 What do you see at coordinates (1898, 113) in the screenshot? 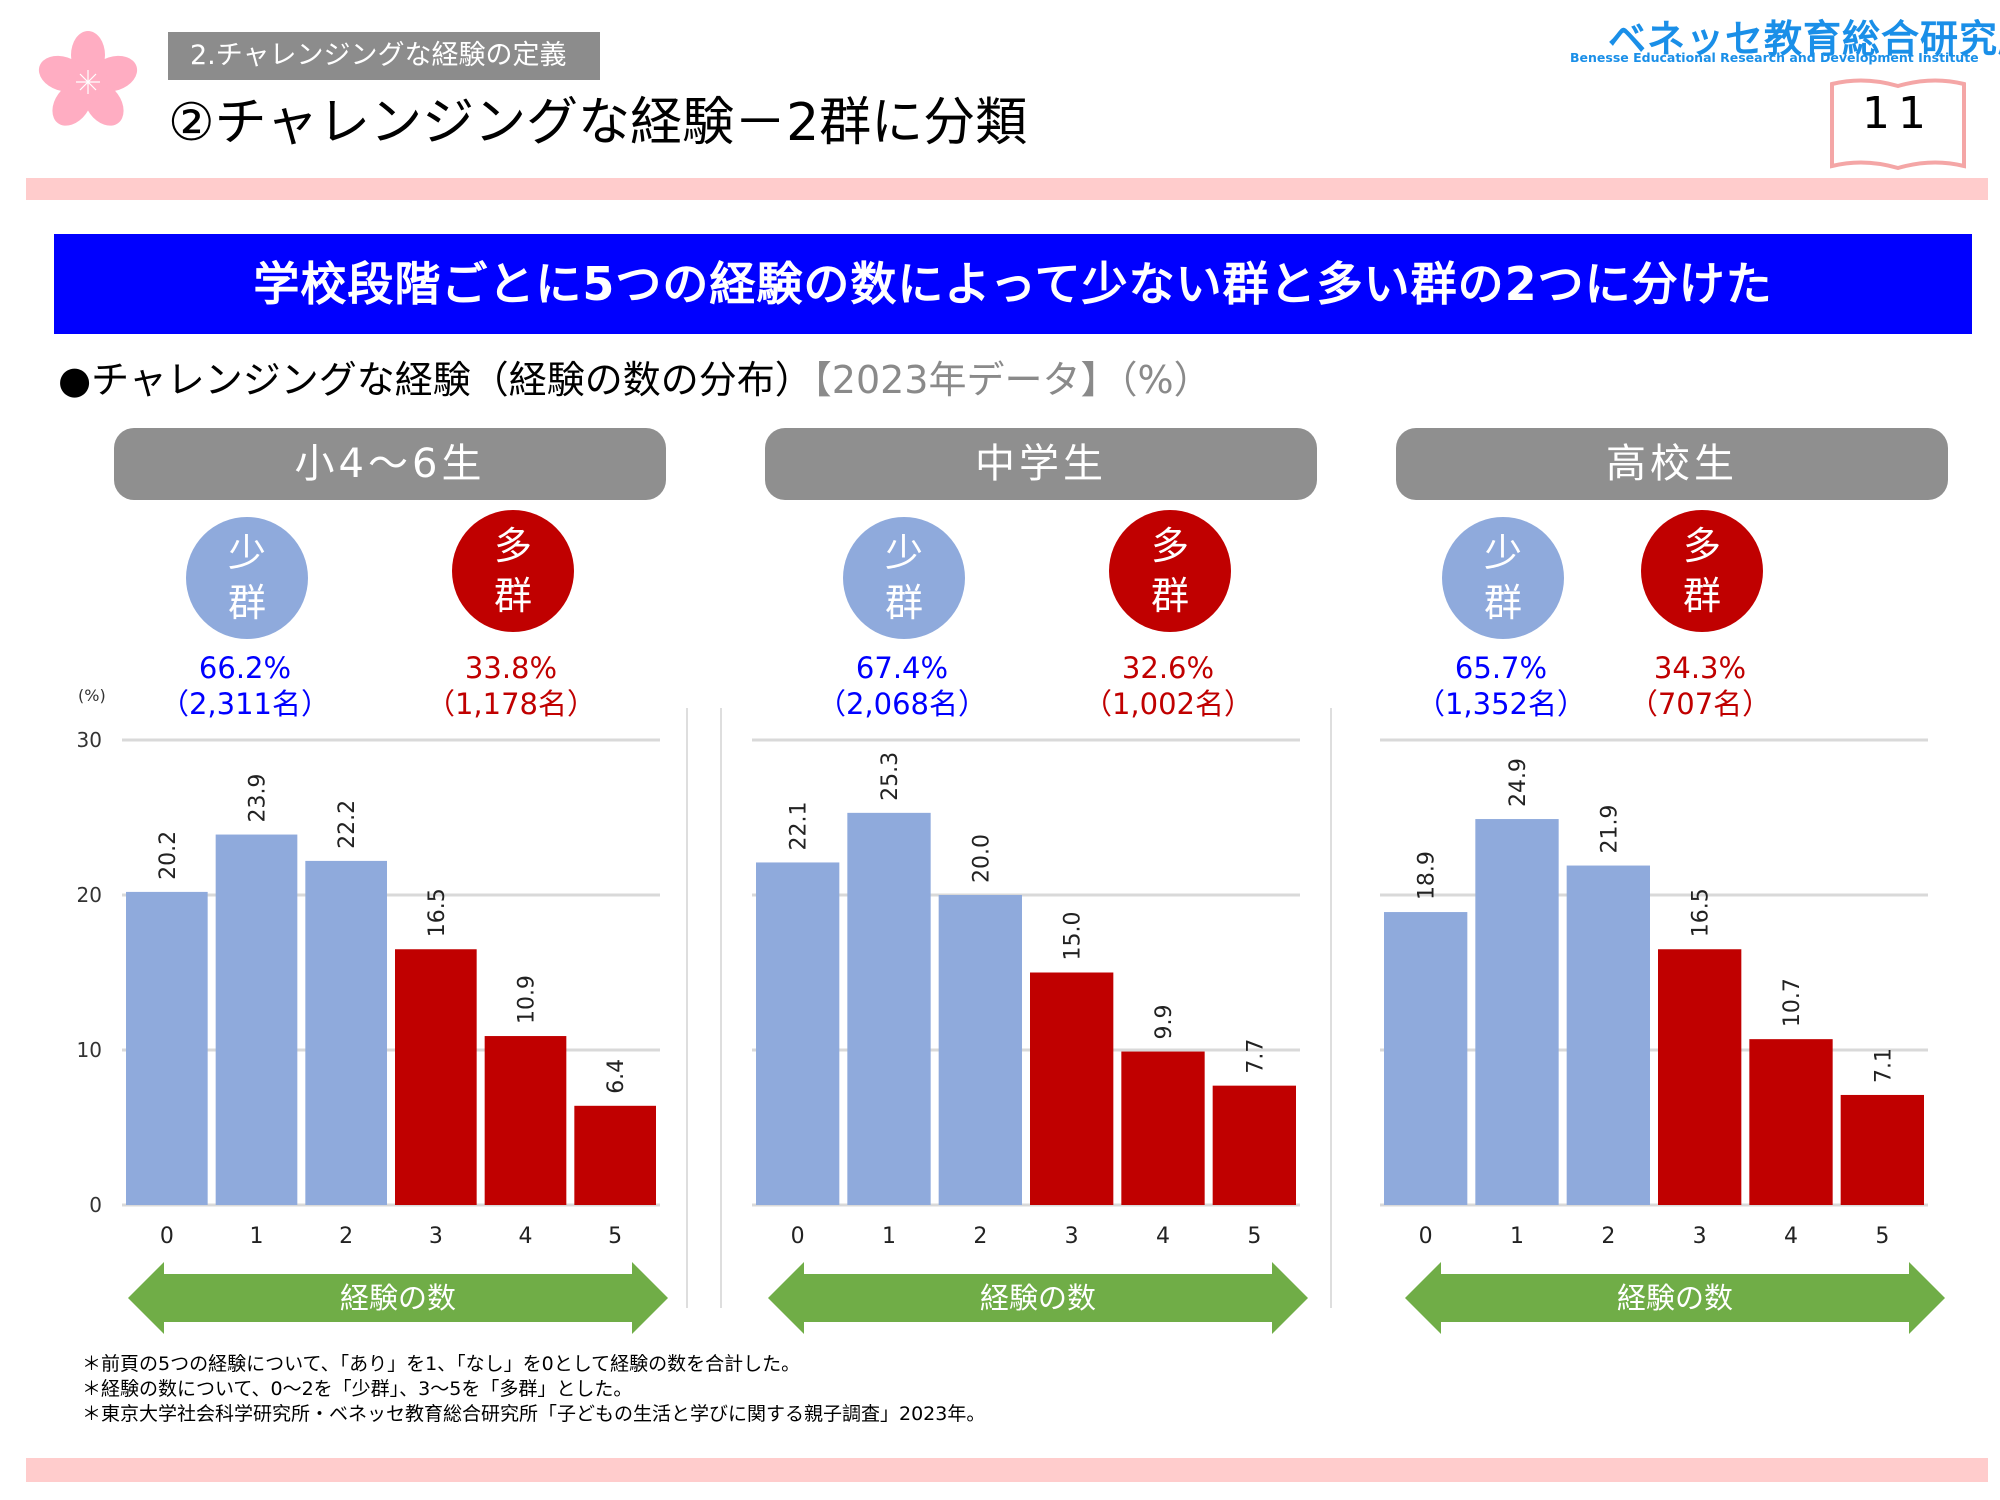
I see `page-number: 11` at bounding box center [1898, 113].